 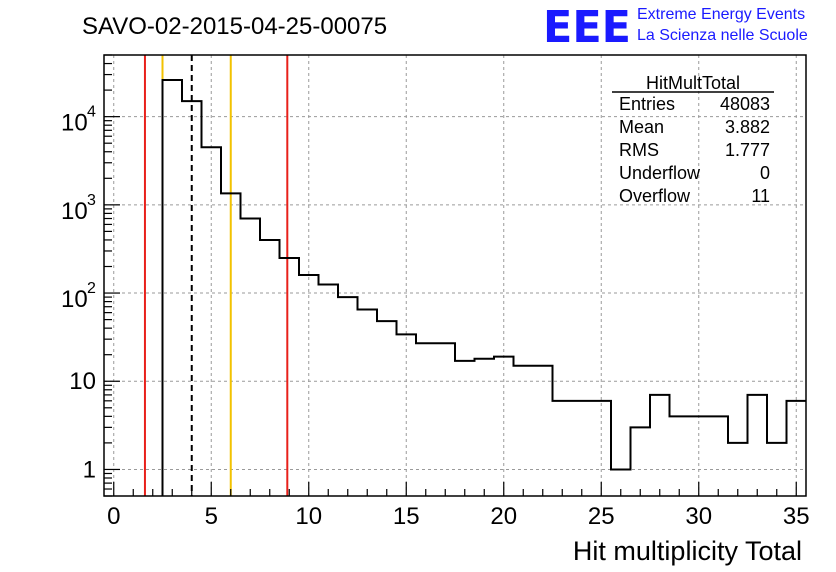 What do you see at coordinates (587, 27) in the screenshot?
I see `eee-logo-mark: EEE` at bounding box center [587, 27].